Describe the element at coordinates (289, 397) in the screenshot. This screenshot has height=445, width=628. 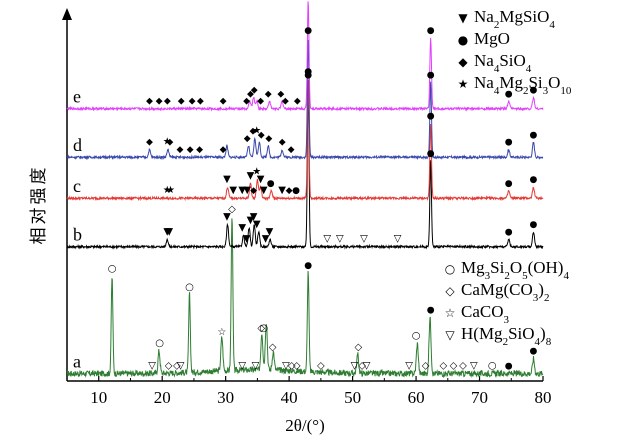
I see `x-tick-label: 40` at that location.